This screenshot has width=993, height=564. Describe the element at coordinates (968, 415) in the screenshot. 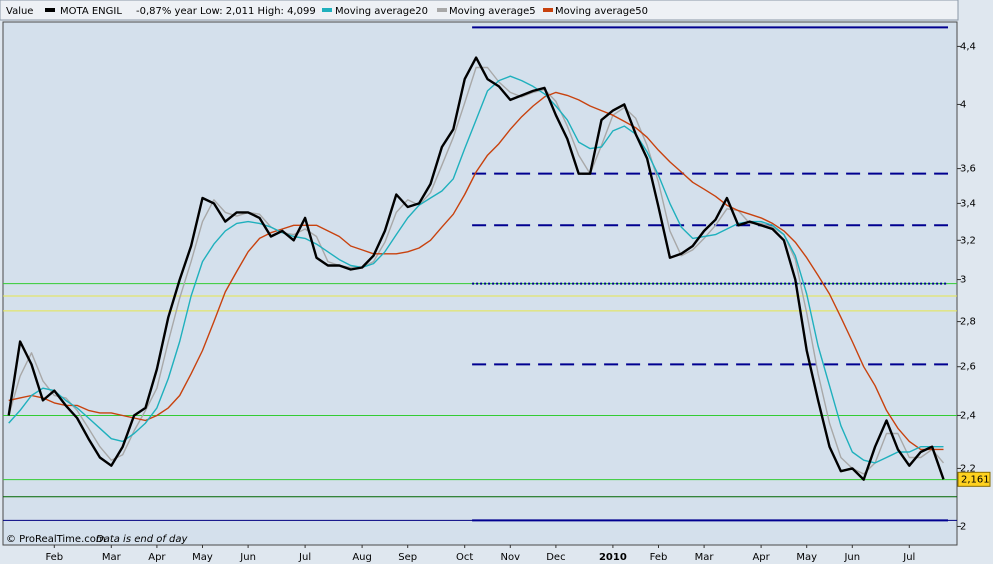

I see `y-tick-label: 2,4` at that location.